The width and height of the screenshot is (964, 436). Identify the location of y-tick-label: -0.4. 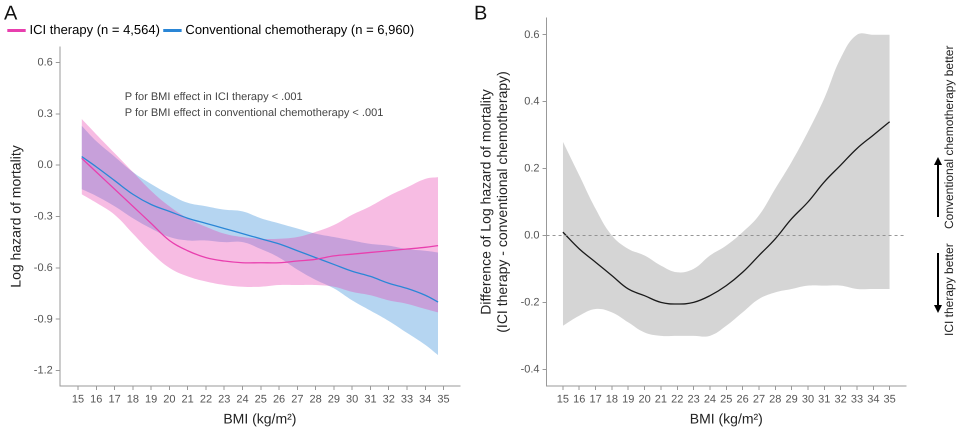
(530, 369).